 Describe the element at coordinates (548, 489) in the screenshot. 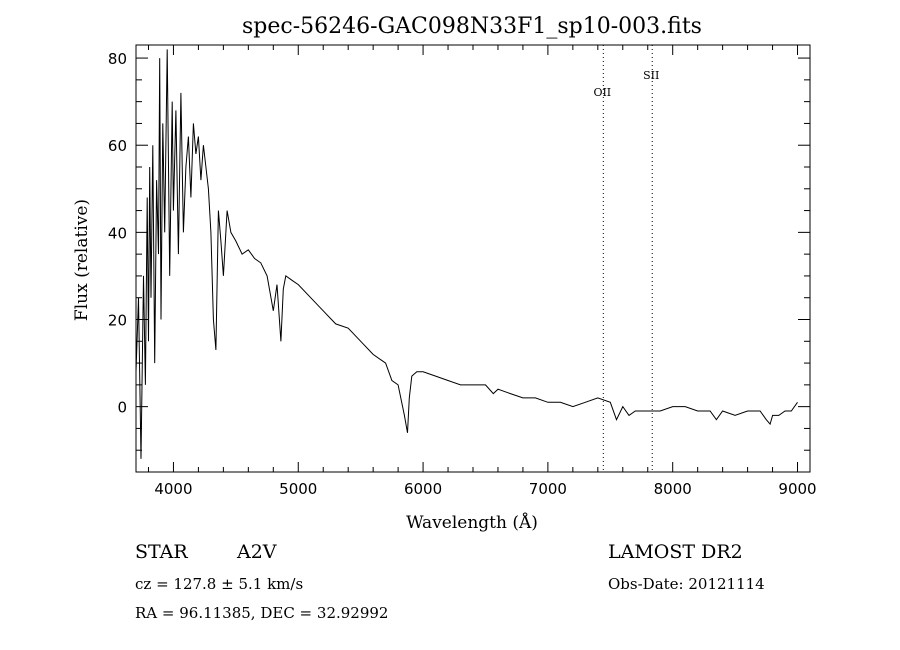

I see `x-tick-label: 7000` at that location.